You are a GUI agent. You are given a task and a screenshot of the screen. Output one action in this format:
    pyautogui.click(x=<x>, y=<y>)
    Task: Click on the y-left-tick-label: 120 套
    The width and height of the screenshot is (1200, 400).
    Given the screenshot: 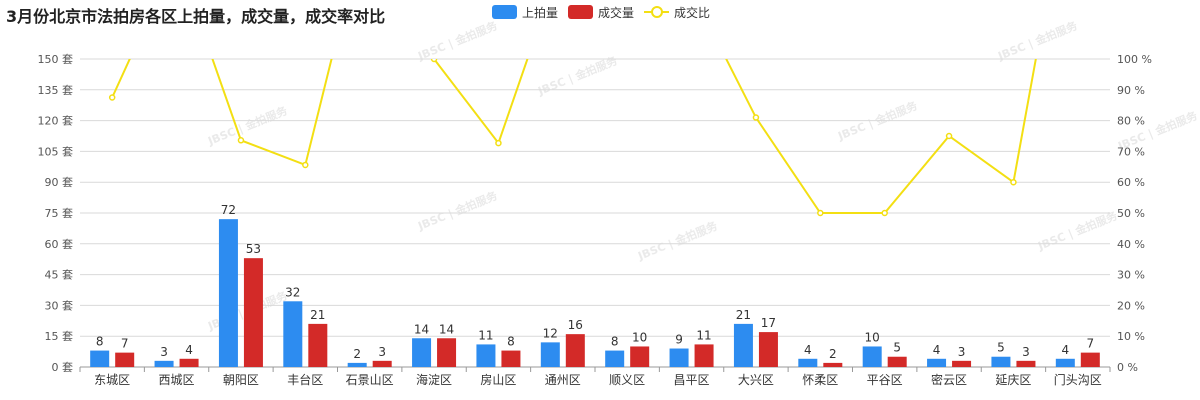 What is the action you would take?
    pyautogui.click(x=56, y=121)
    